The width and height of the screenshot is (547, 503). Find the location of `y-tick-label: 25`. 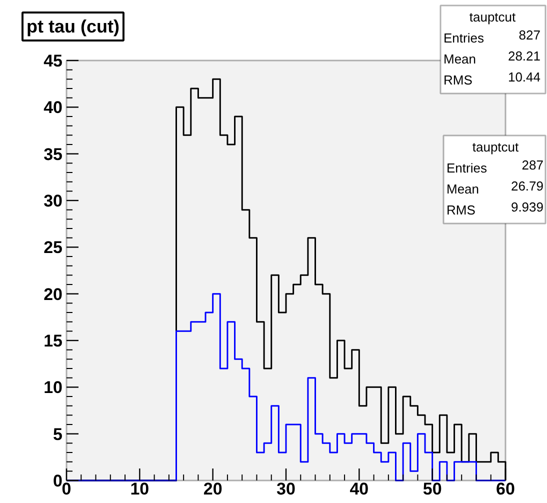

y-tick-label: 25 is located at coordinates (53, 248).